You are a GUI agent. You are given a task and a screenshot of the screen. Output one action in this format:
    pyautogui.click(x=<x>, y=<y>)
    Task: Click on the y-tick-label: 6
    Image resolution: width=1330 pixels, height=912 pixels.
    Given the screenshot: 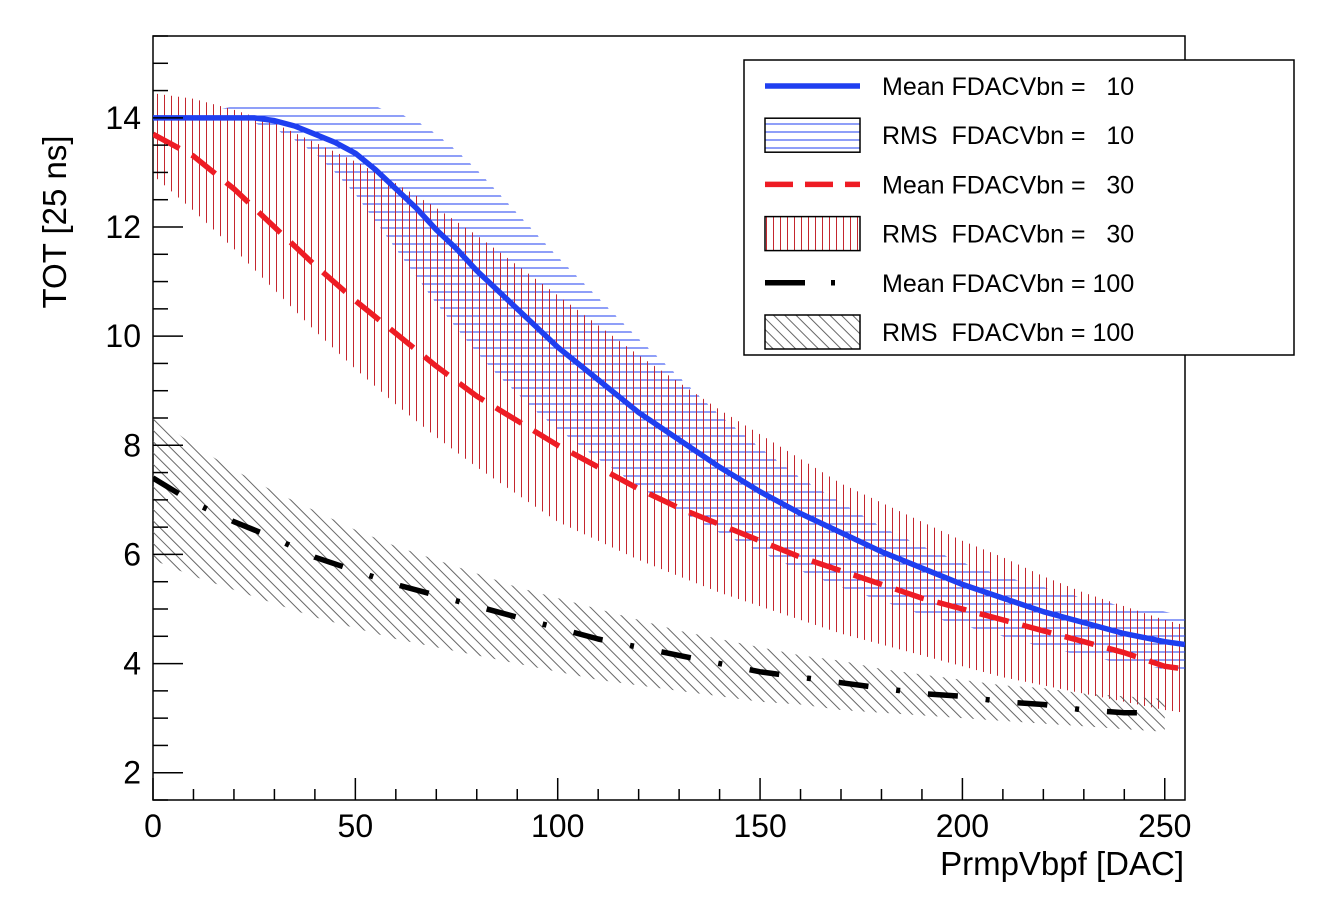 What is the action you would take?
    pyautogui.click(x=132, y=554)
    